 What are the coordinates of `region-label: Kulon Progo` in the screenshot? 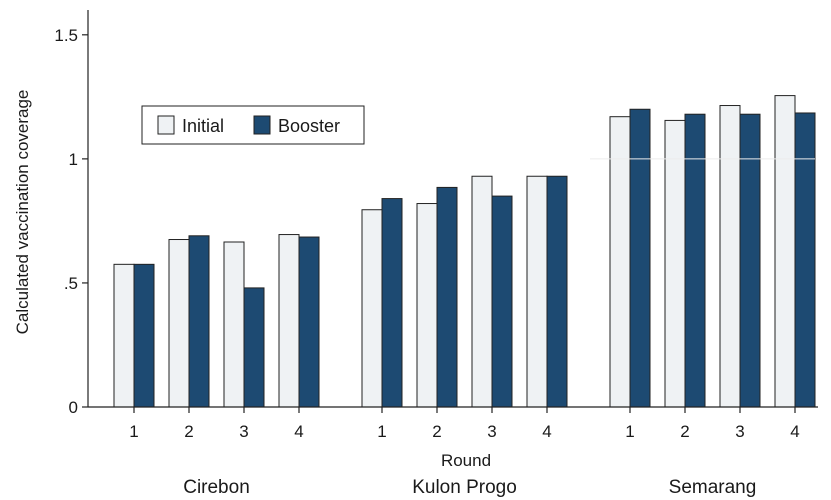 It's located at (464, 487).